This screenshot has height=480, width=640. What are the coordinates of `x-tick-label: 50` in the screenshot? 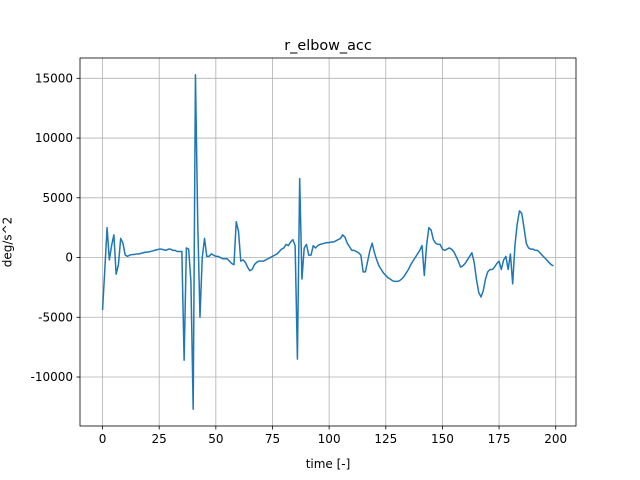 It's located at (215, 439).